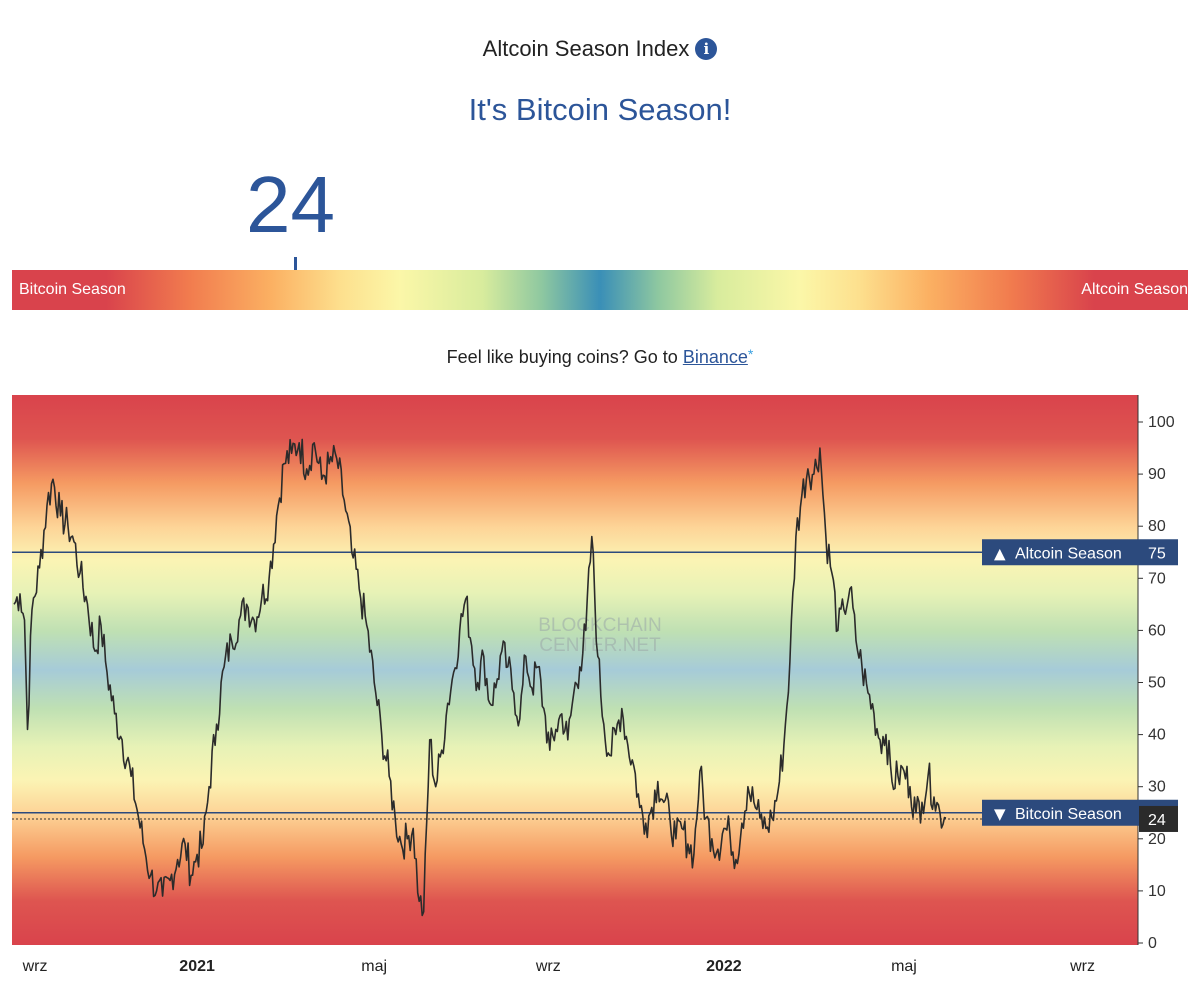 The height and width of the screenshot is (995, 1200). I want to click on promo-line: Feel like buying coins? Go to Binance*, so click(600, 357).